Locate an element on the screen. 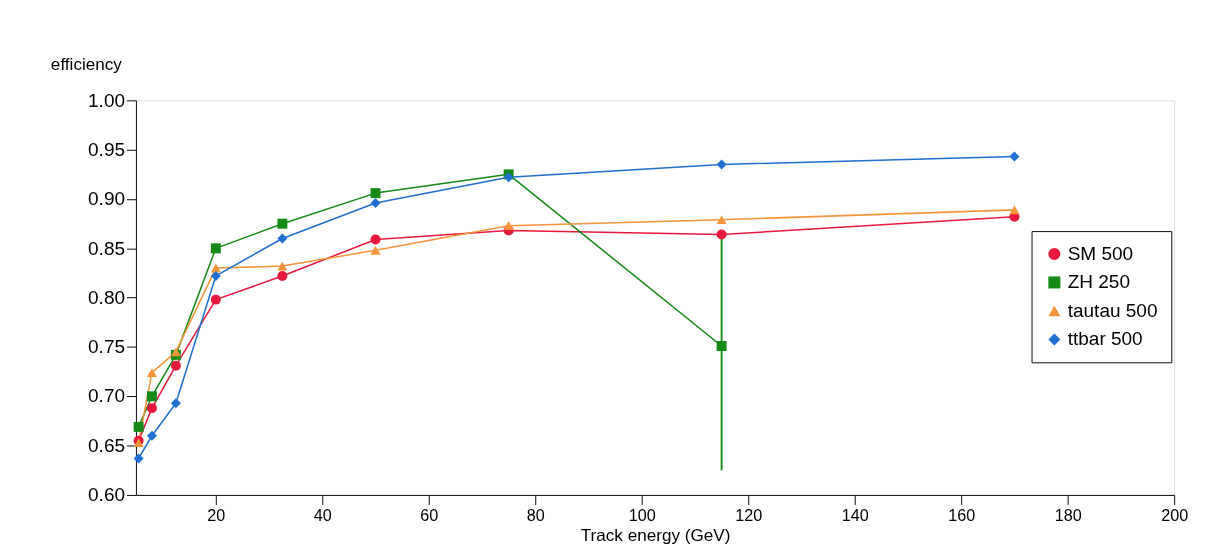  y-tick-label: 1.00 is located at coordinates (107, 100).